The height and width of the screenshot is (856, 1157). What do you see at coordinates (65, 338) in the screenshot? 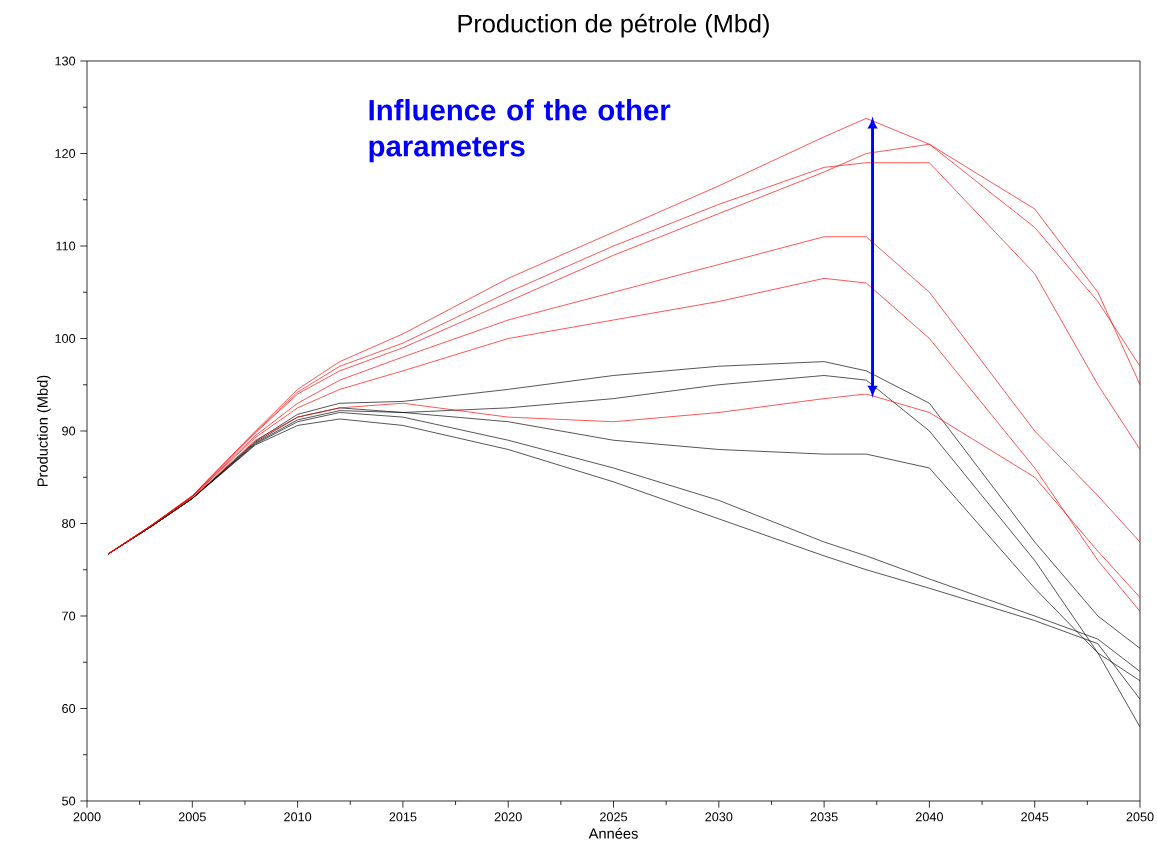
I see `y-tick-label: 100` at bounding box center [65, 338].